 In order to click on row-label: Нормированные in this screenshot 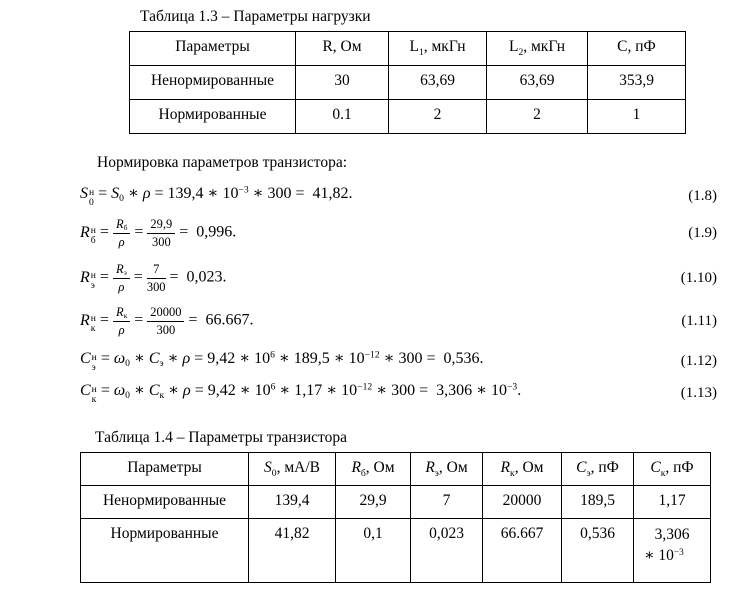, I will do `click(164, 550)`.